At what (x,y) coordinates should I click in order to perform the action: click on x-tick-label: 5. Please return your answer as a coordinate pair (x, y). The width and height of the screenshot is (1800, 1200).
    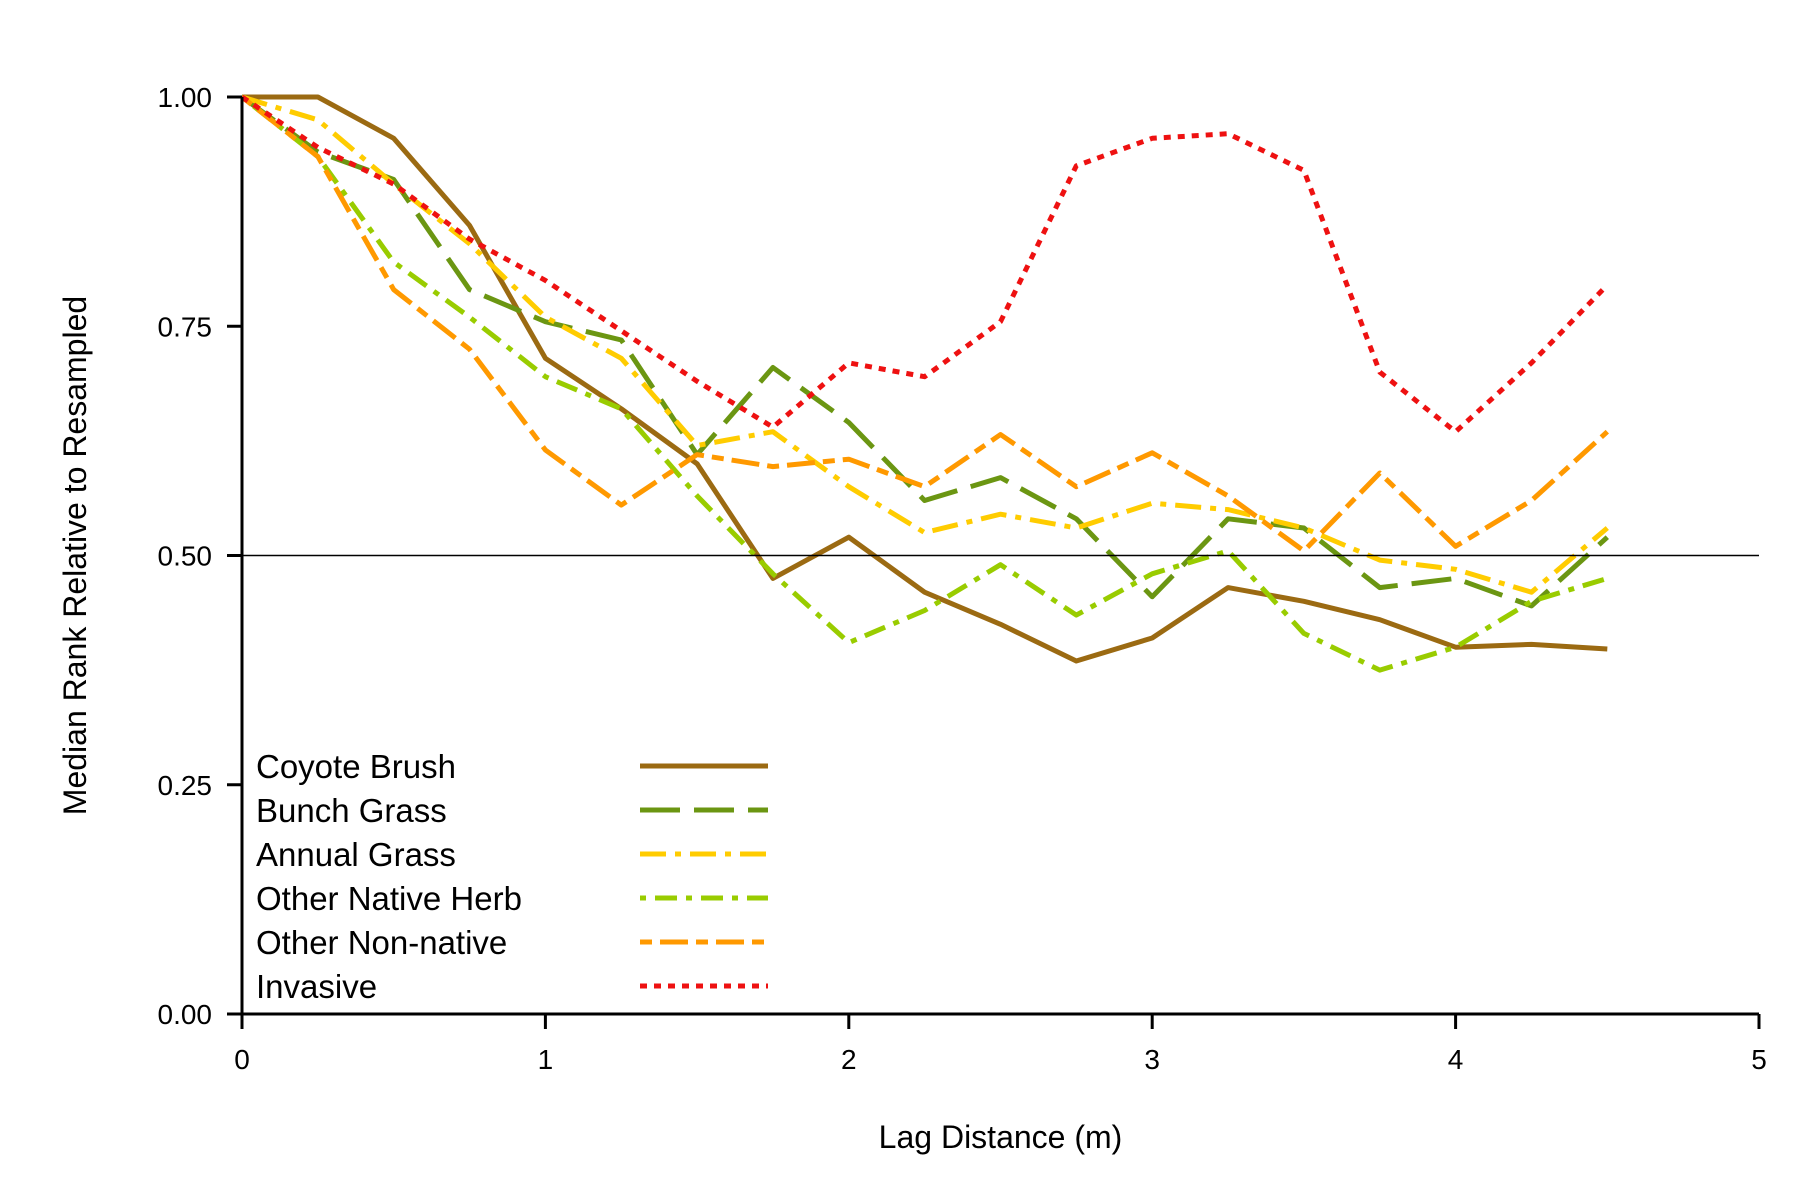
    Looking at the image, I should click on (1759, 1059).